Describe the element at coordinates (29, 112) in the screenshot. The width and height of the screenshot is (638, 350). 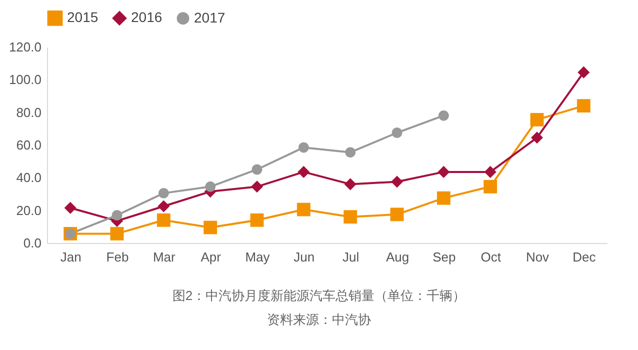
I see `y-tick-label: 80.0` at that location.